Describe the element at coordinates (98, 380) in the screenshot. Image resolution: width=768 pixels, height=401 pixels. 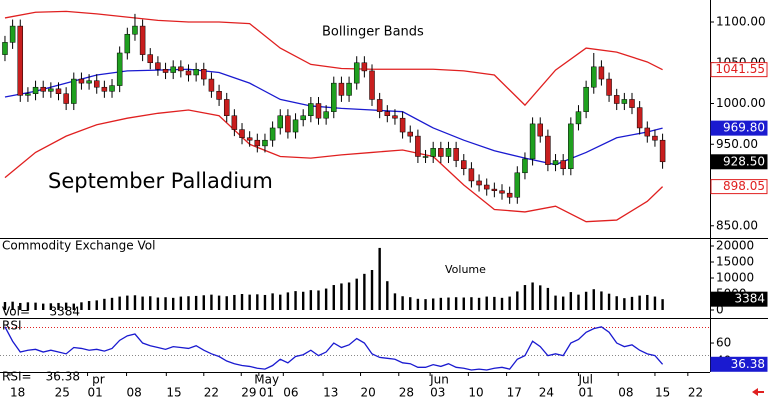
I see `x-group-label: pr` at that location.